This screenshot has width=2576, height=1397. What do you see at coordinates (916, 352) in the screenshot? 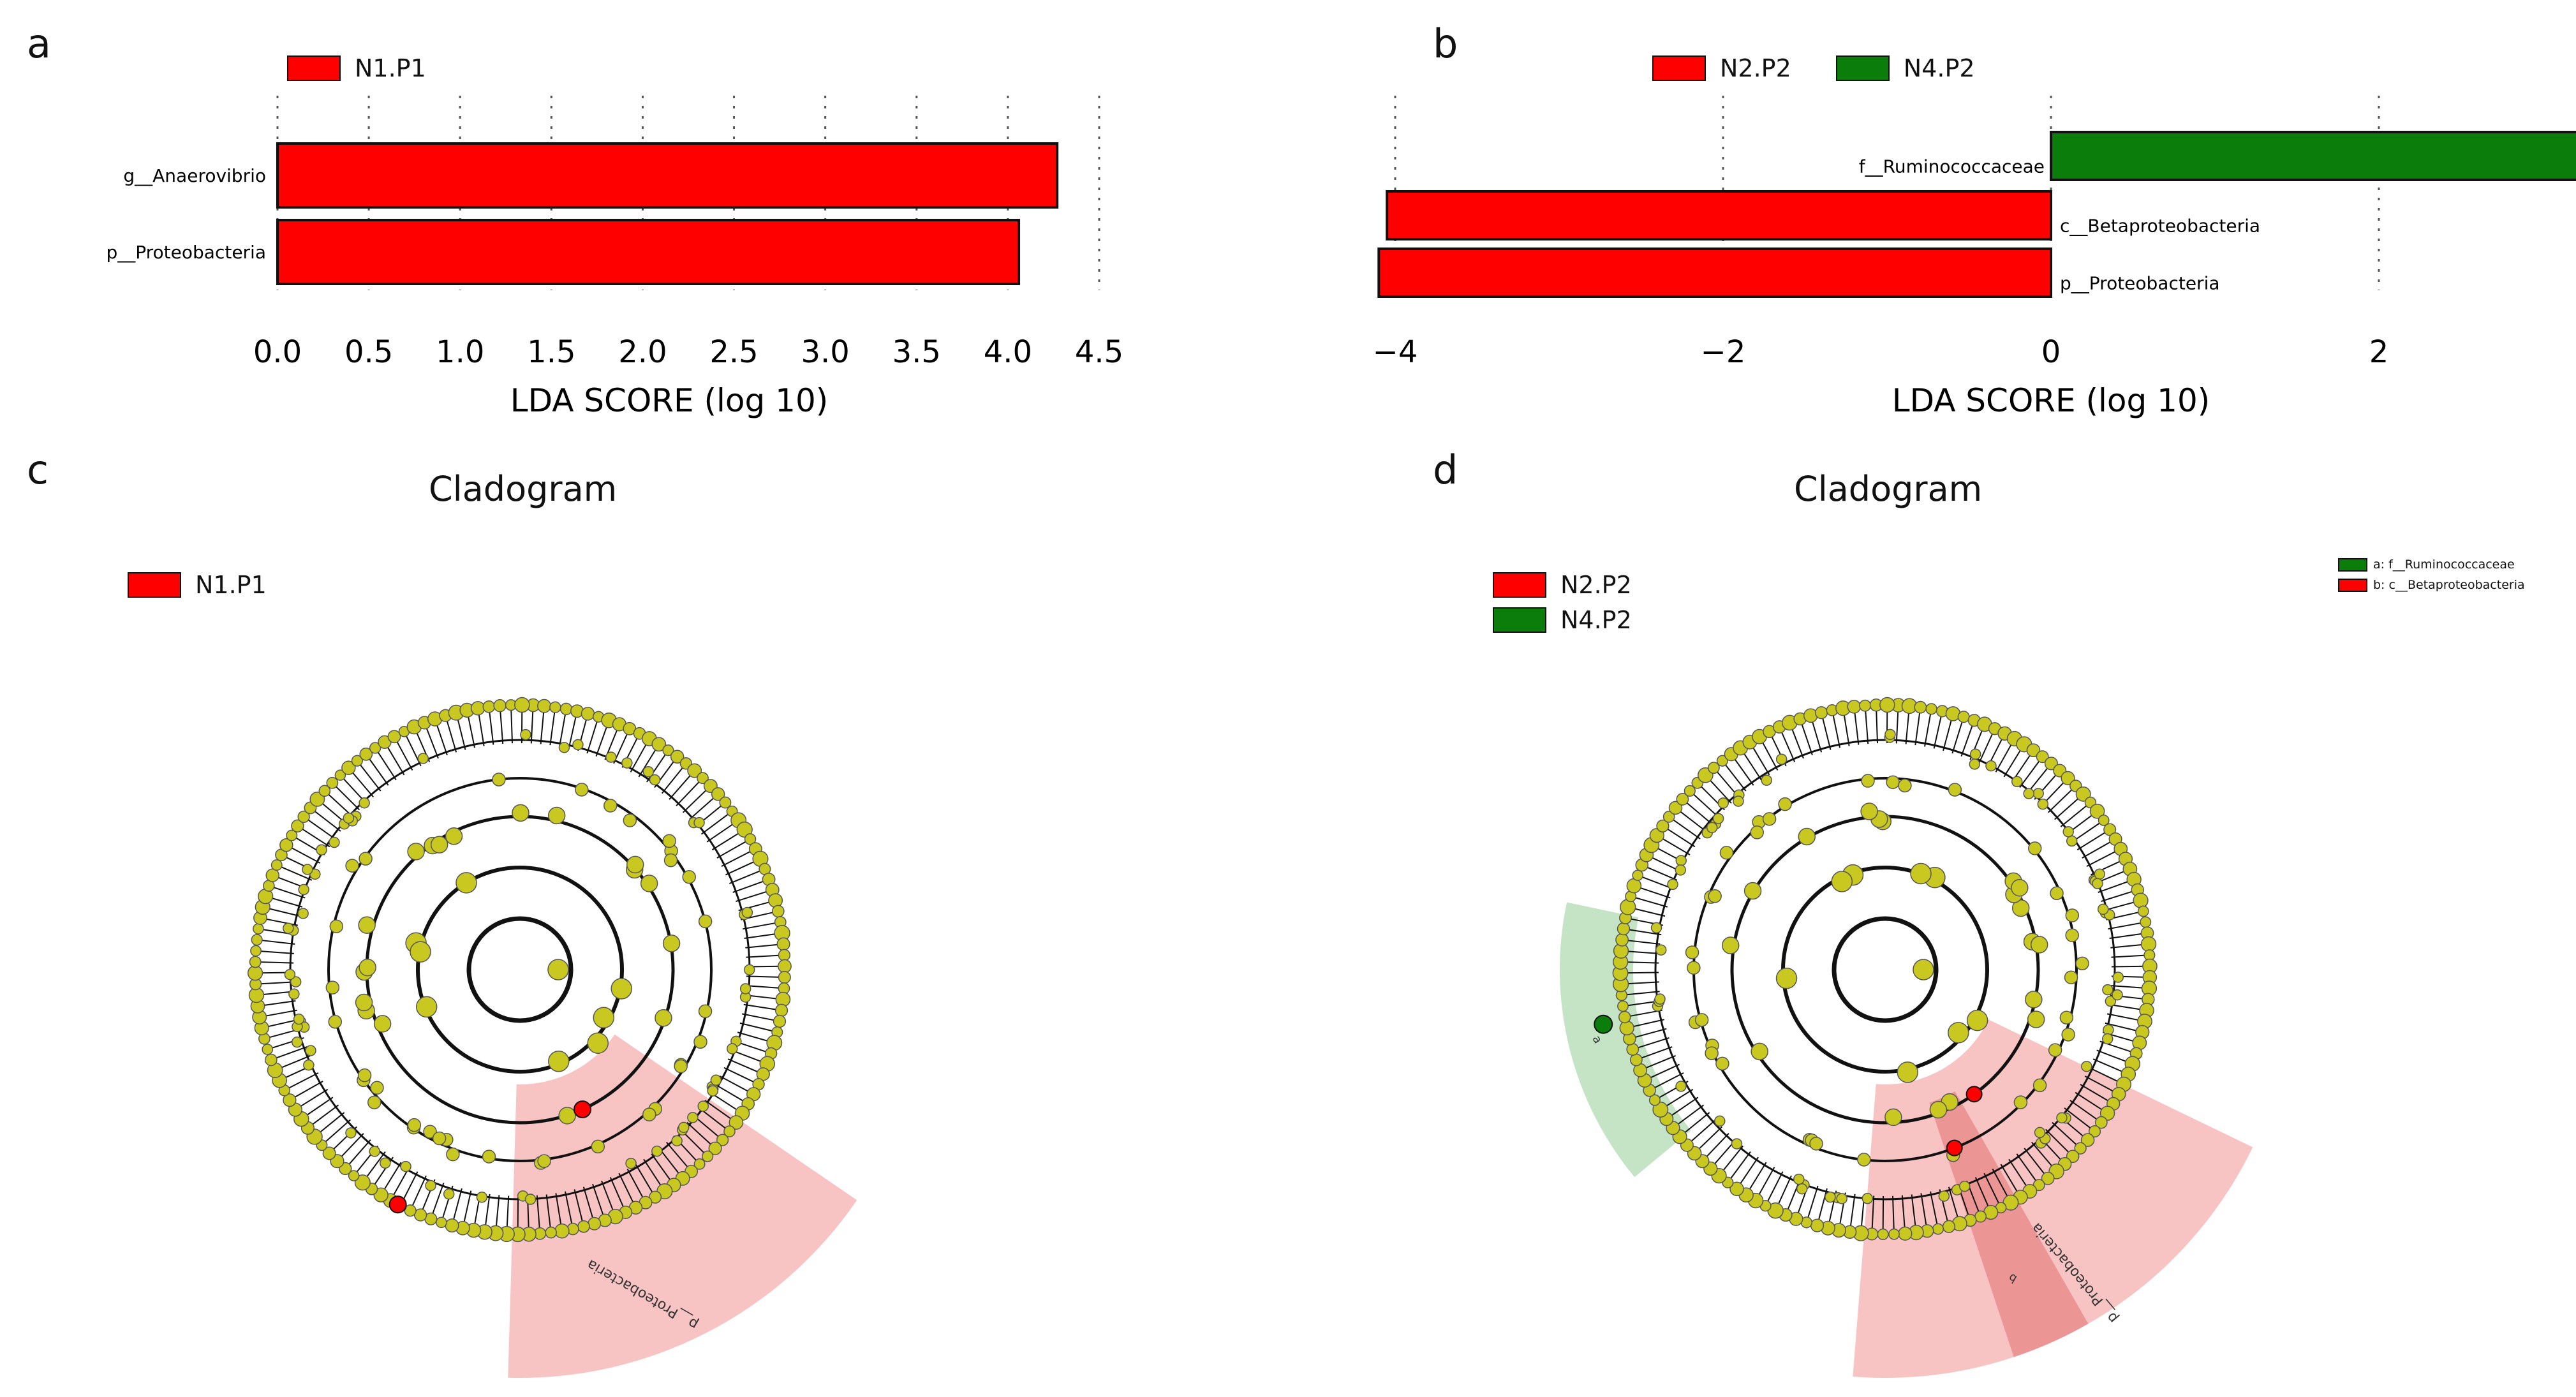
I see `x-tick-label-a-7: 3.5` at bounding box center [916, 352].